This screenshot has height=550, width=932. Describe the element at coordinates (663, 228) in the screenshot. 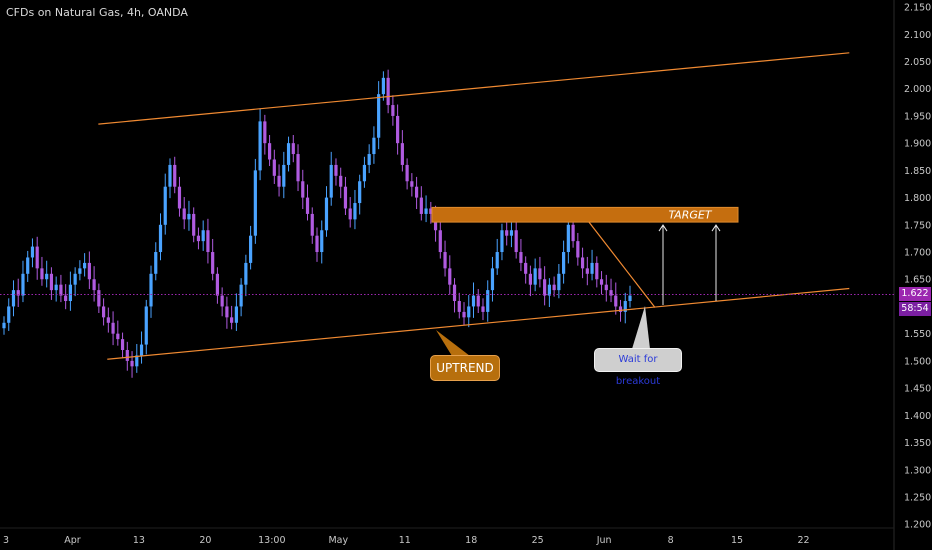

I see `target-arrow-1-head` at that location.